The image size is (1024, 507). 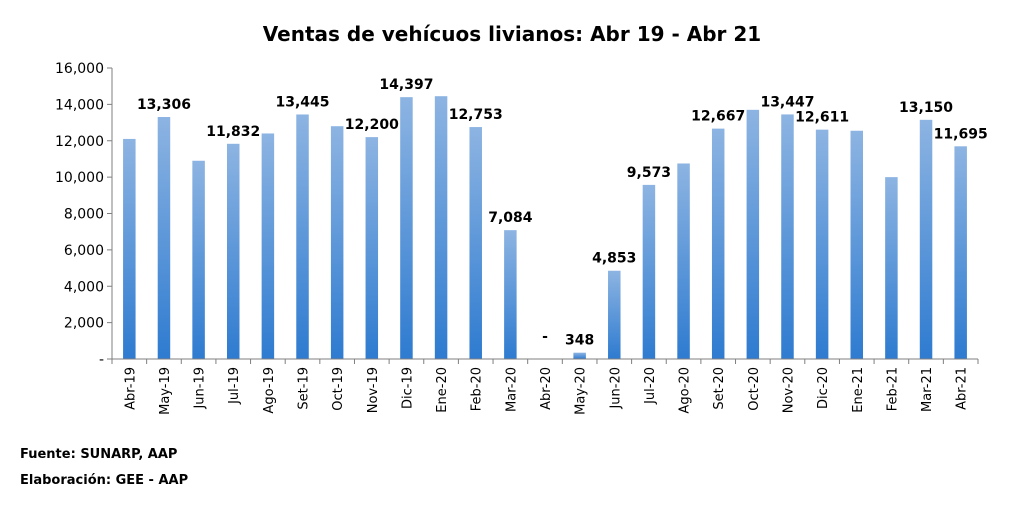 I want to click on x-tick-label: Abr-19, so click(x=130, y=388).